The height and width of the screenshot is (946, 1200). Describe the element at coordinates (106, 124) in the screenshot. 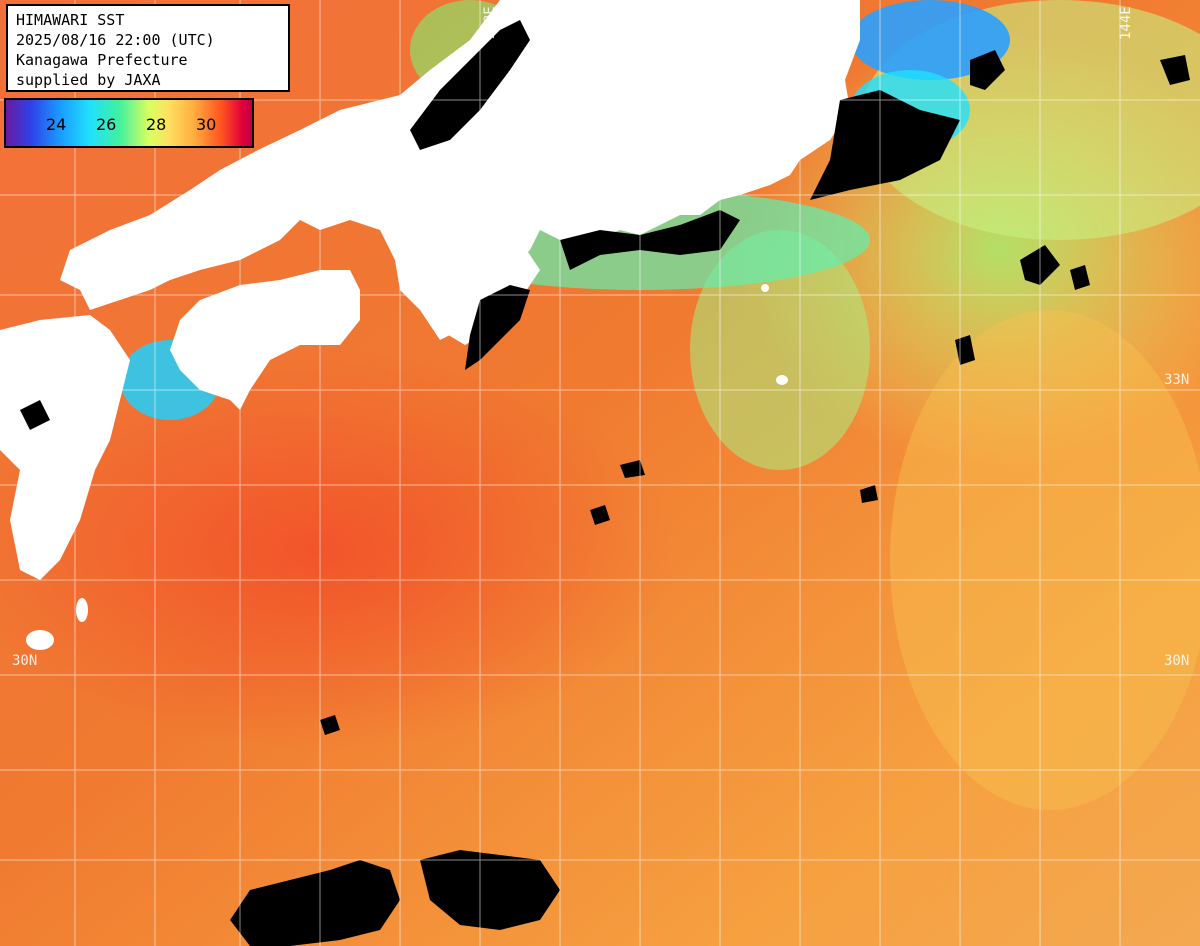

I see `legend-tick-26: 26` at that location.